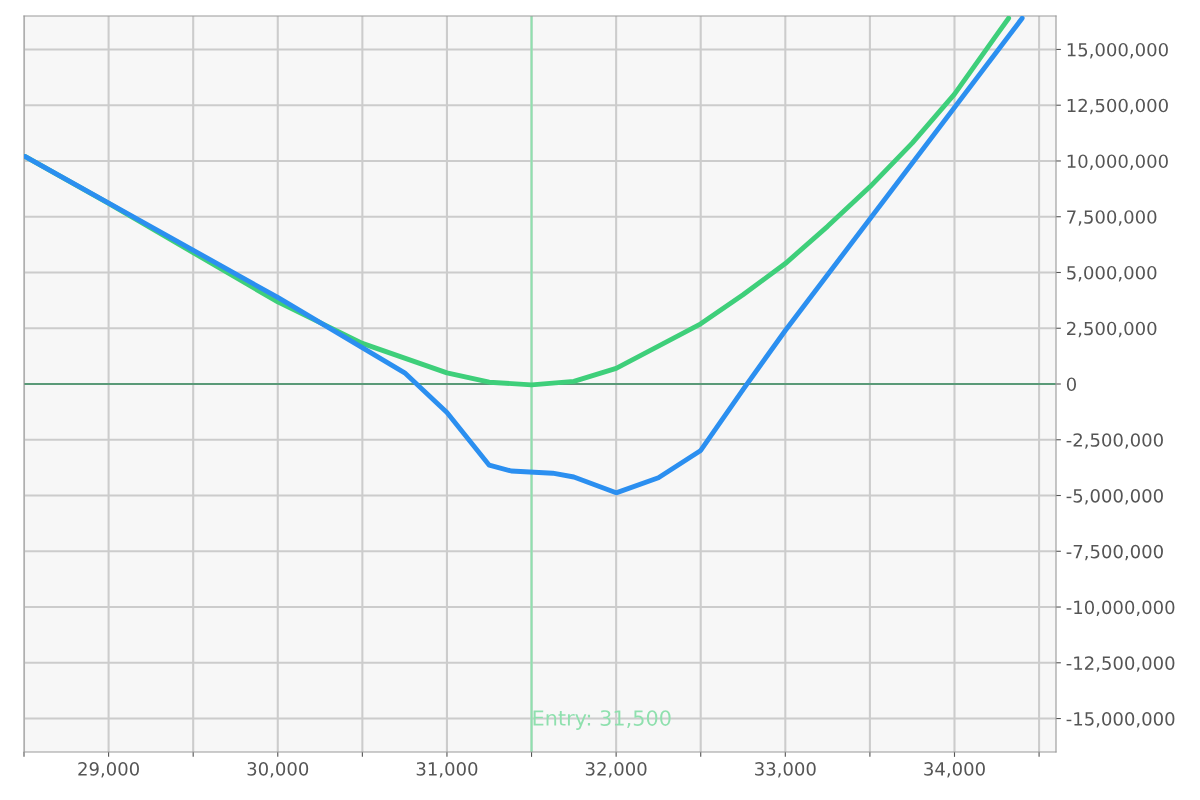 This screenshot has width=1200, height=800. I want to click on y-tick-label: 12,500,000, so click(1117, 106).